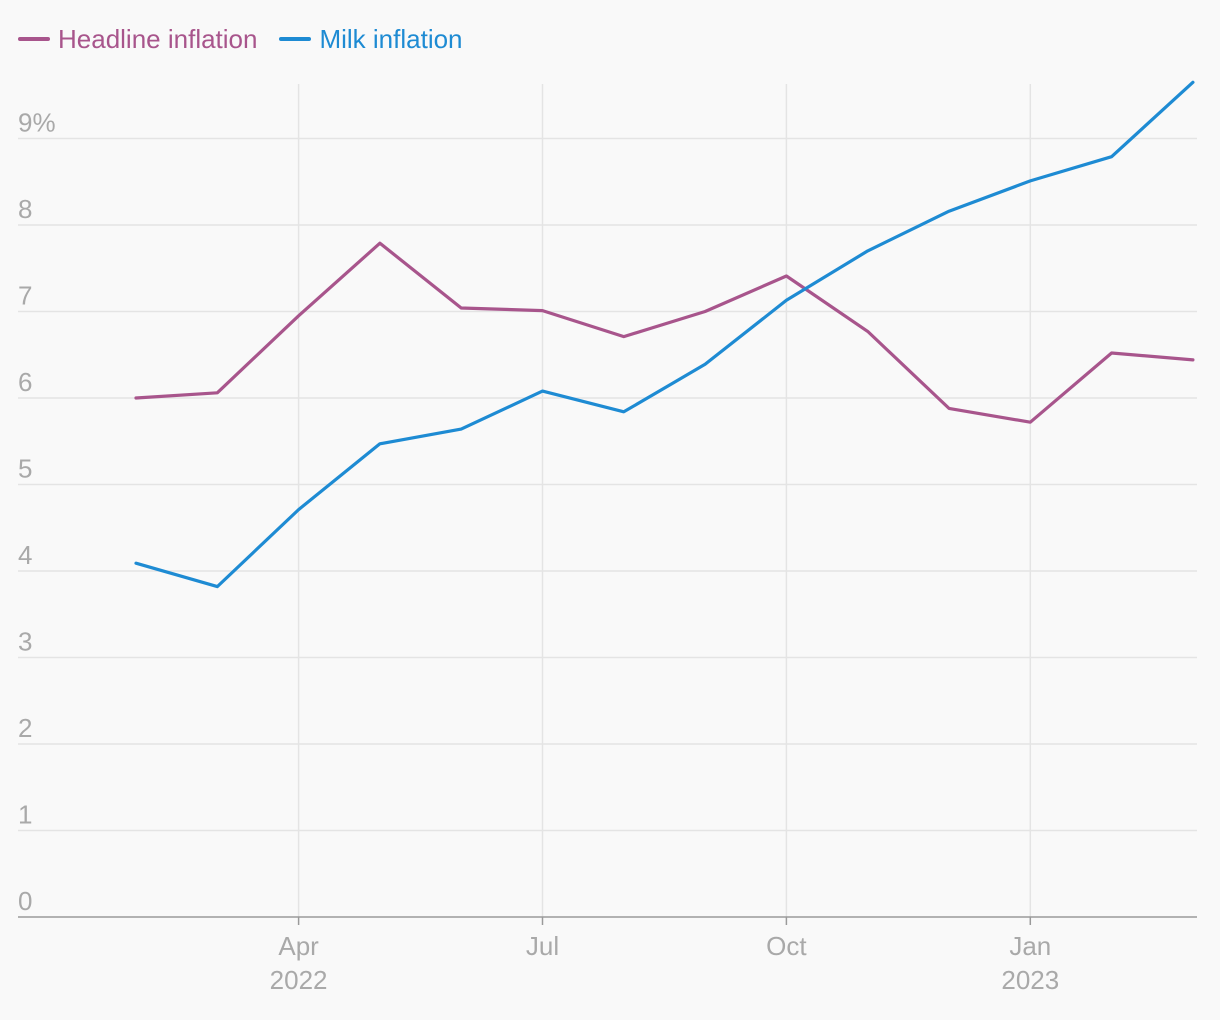 The image size is (1220, 1020). Describe the element at coordinates (37, 123) in the screenshot. I see `y-tick-label-9: 9%` at that location.